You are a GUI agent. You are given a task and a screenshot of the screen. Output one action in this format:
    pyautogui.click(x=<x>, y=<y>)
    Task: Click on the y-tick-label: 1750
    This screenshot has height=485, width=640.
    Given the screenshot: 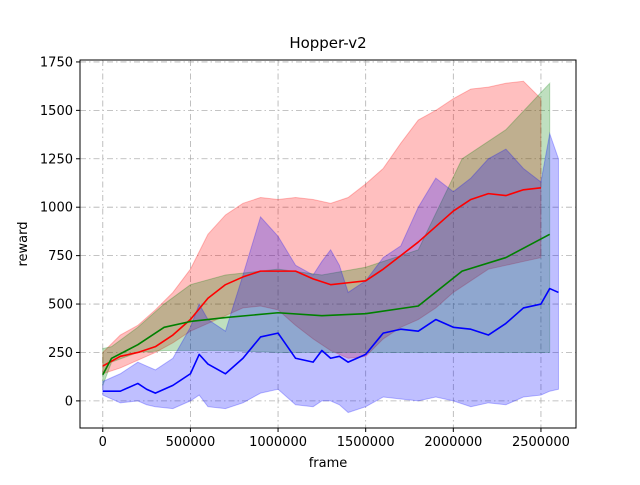 What is the action you would take?
    pyautogui.click(x=56, y=62)
    